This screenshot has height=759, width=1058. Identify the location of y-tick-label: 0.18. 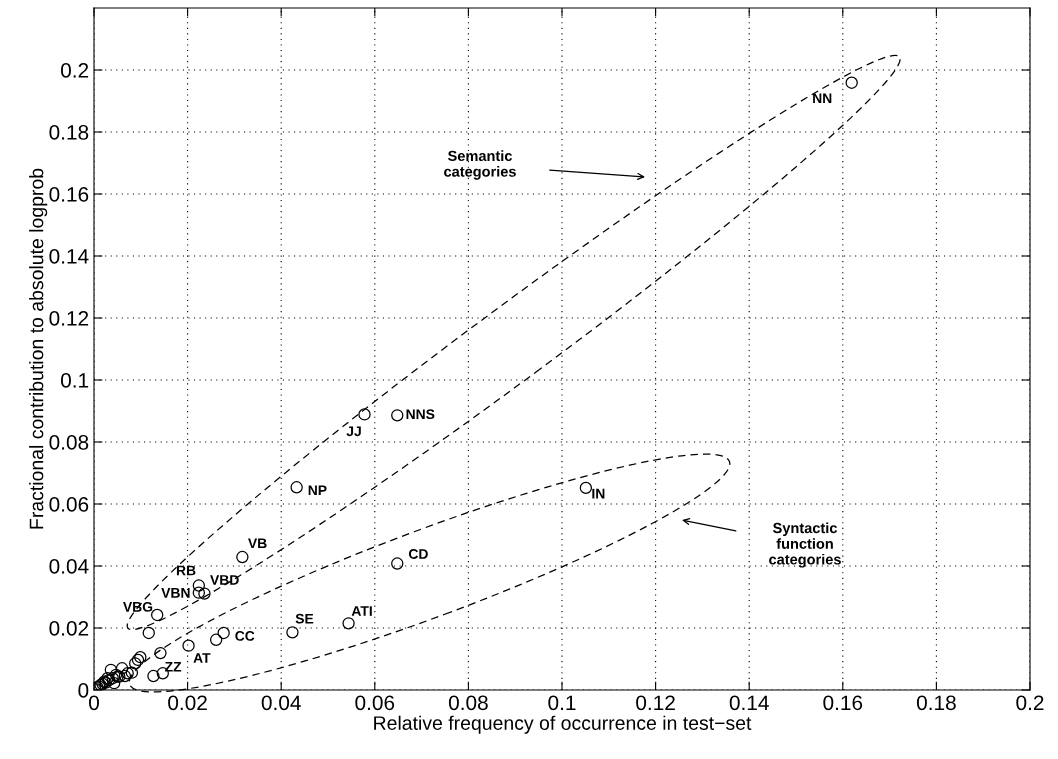
(69, 132).